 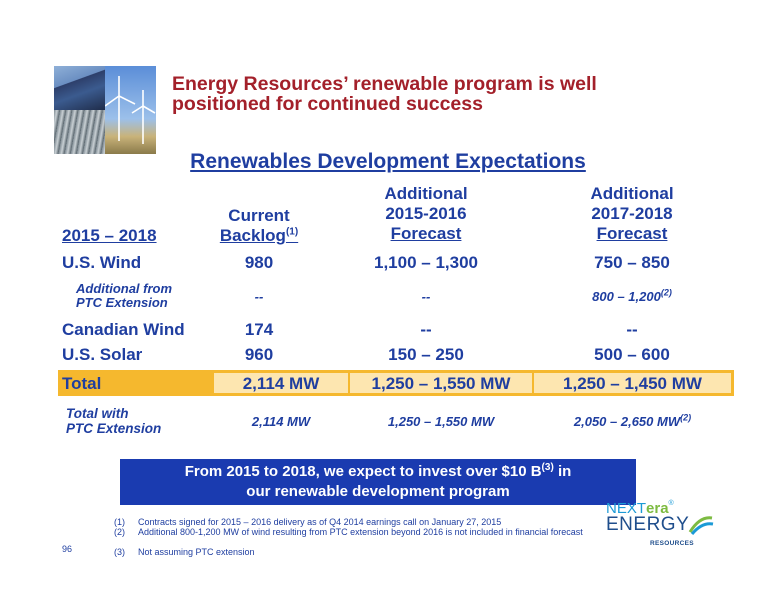 I want to click on col-header-2015-2016: Additional 2015-2016 Forecast, so click(x=426, y=213).